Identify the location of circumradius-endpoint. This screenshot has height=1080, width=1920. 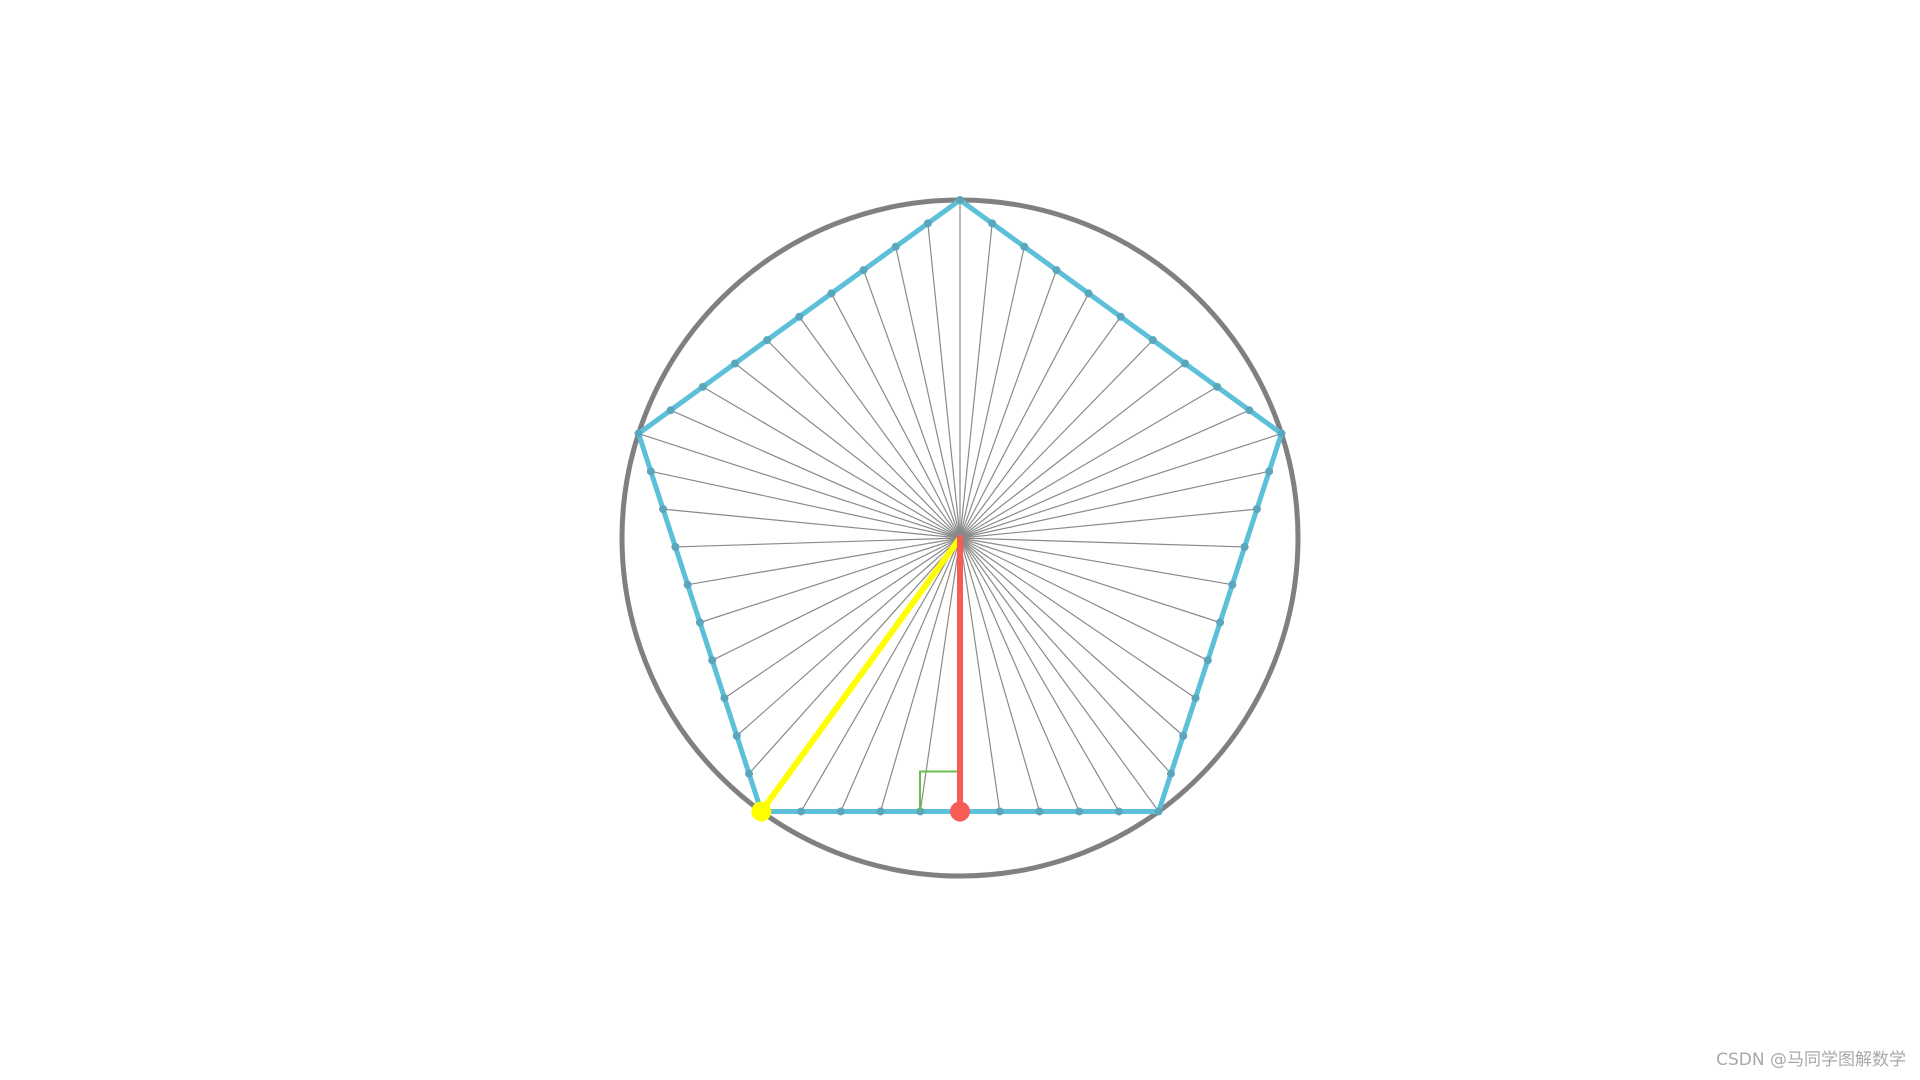
(761, 811).